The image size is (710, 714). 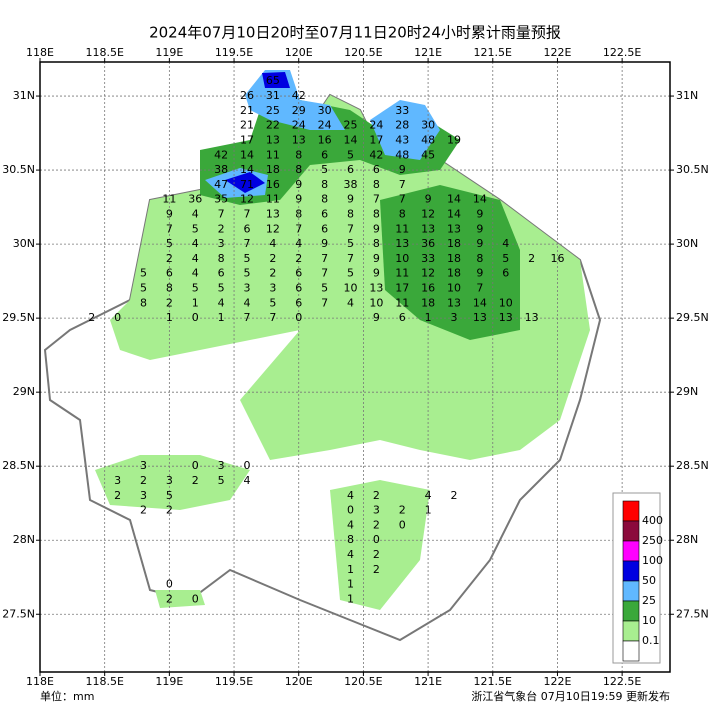 What do you see at coordinates (622, 52) in the screenshot?
I see `x-tick-label: 122.5E` at bounding box center [622, 52].